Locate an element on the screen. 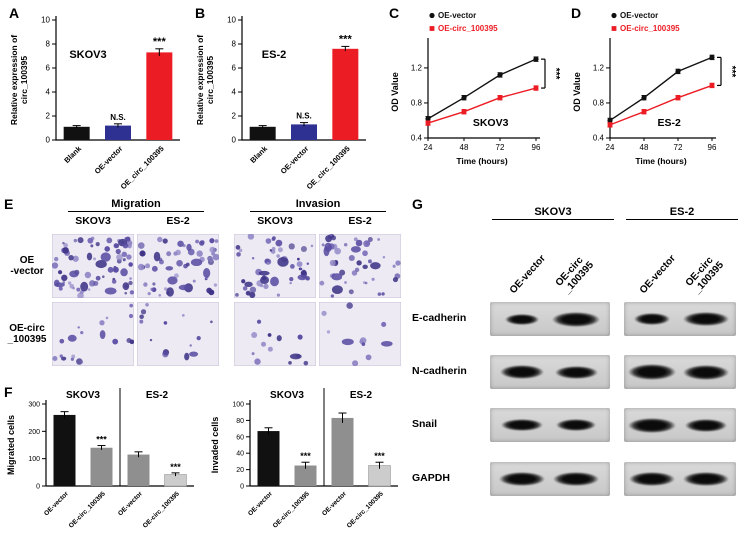 The image size is (745, 542). es2-header: ES-2 is located at coordinates (682, 213).